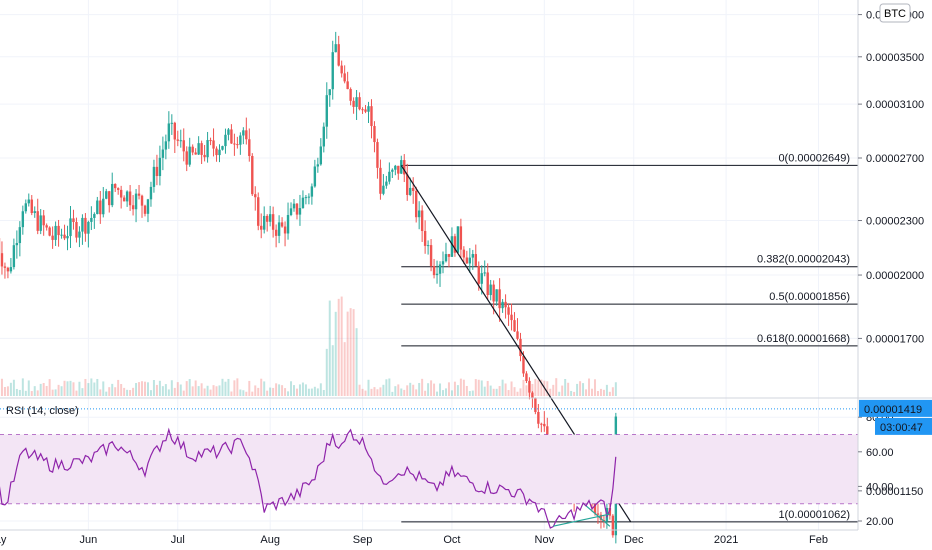  I want to click on price-tick-label: 0.00001700, so click(895, 339).